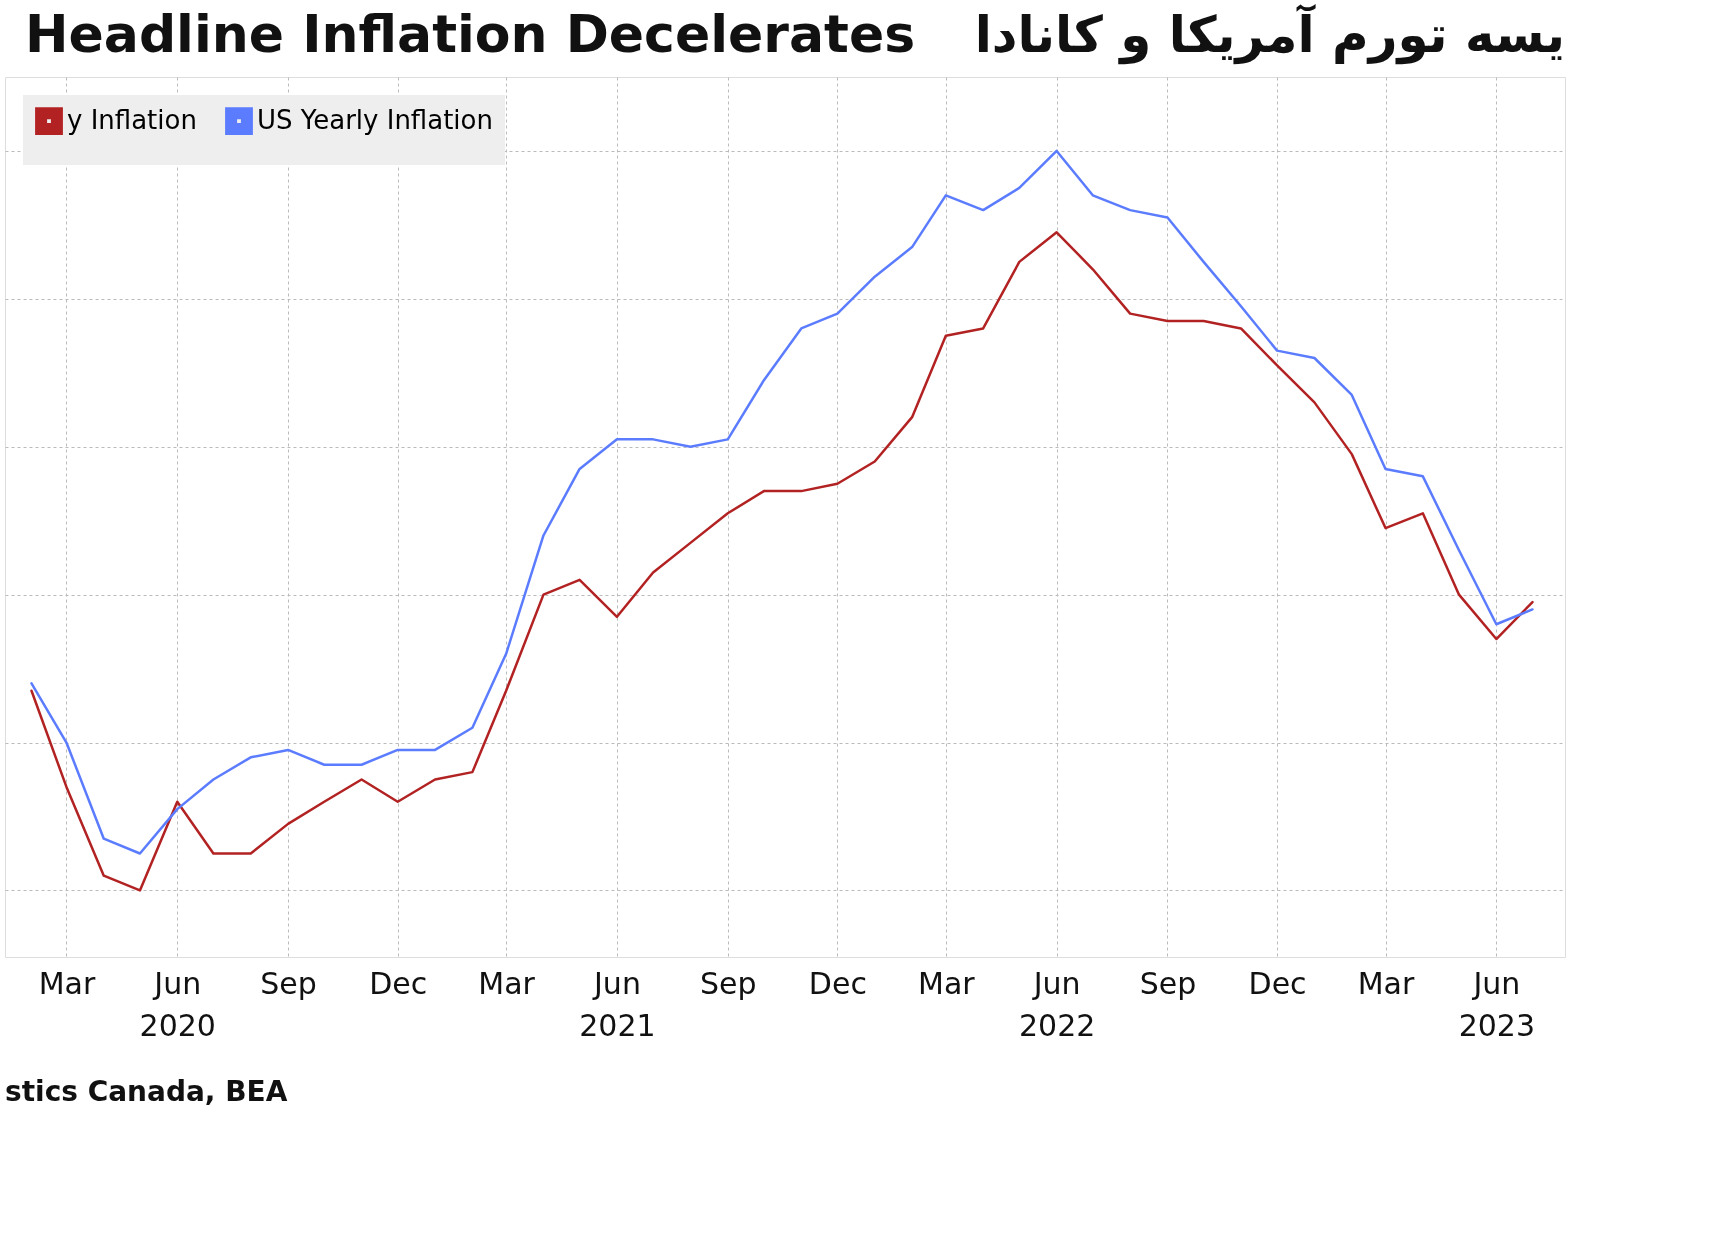 The width and height of the screenshot is (1710, 1248). Describe the element at coordinates (146, 1091) in the screenshot. I see `text: stics Canada, BEA` at that location.